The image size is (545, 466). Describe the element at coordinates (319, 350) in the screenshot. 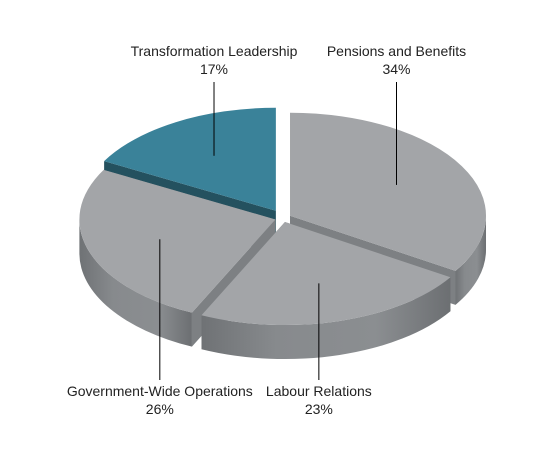

I see `callout-labour-relations: Labour Relations 23%` at that location.